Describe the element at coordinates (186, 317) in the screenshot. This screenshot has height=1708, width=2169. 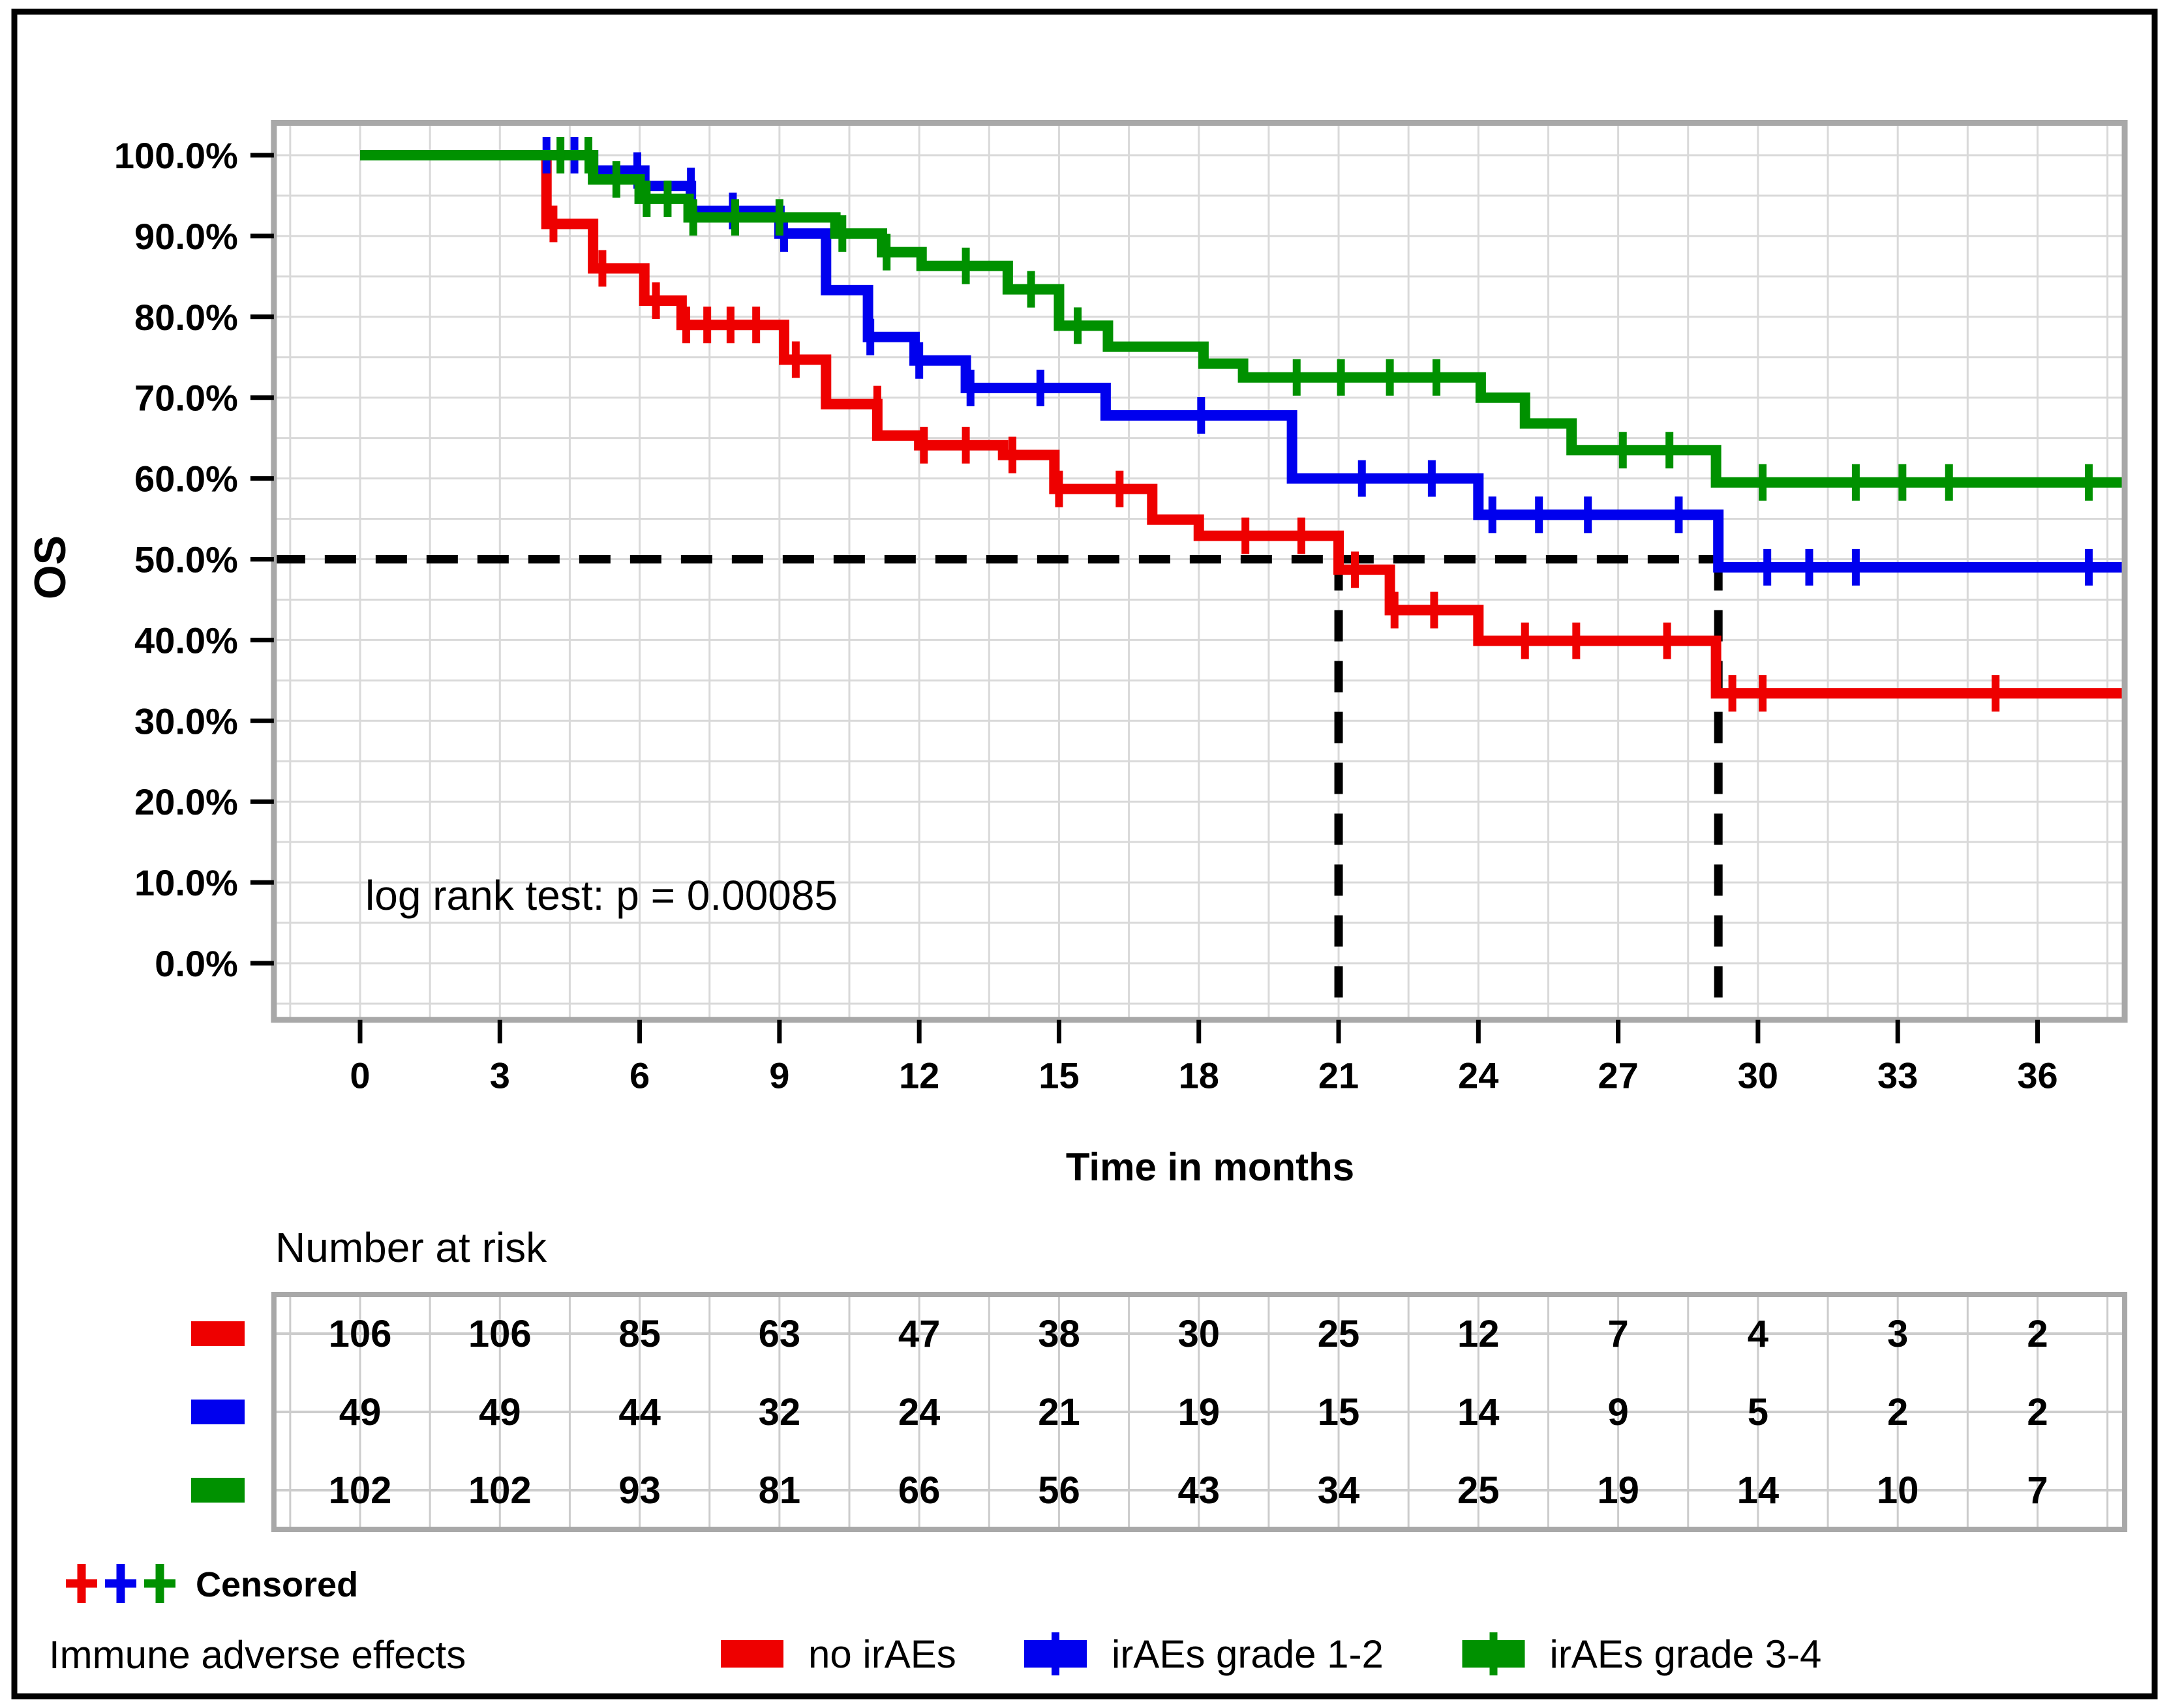
I see `y-tick-label: 80.0%` at that location.